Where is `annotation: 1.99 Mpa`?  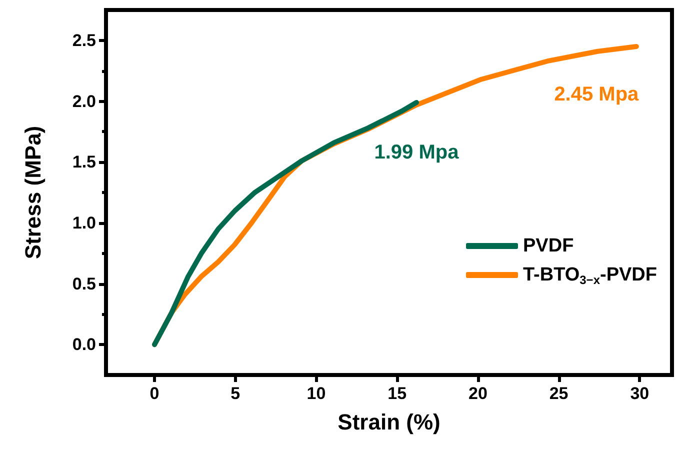 annotation: 1.99 Mpa is located at coordinates (417, 152).